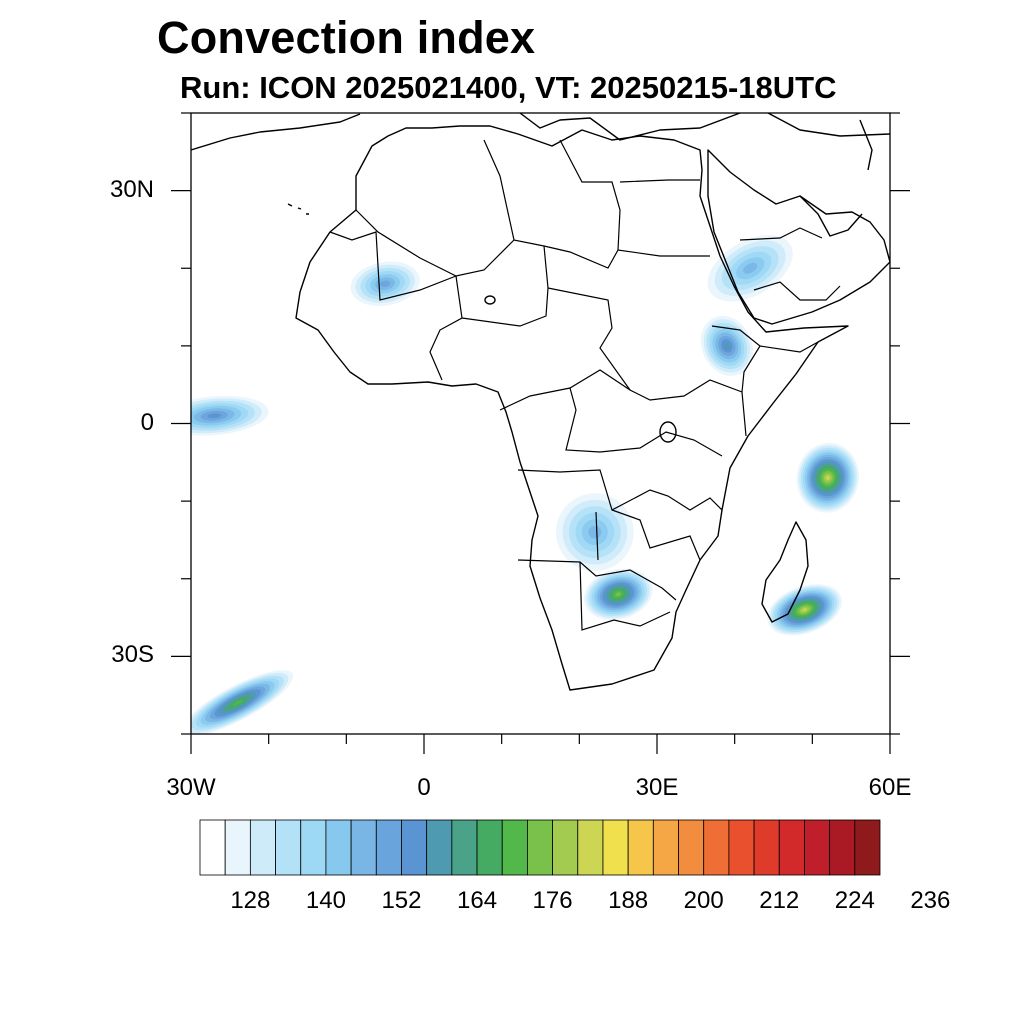  I want to click on colorbar-tick-label: 176, so click(552, 900).